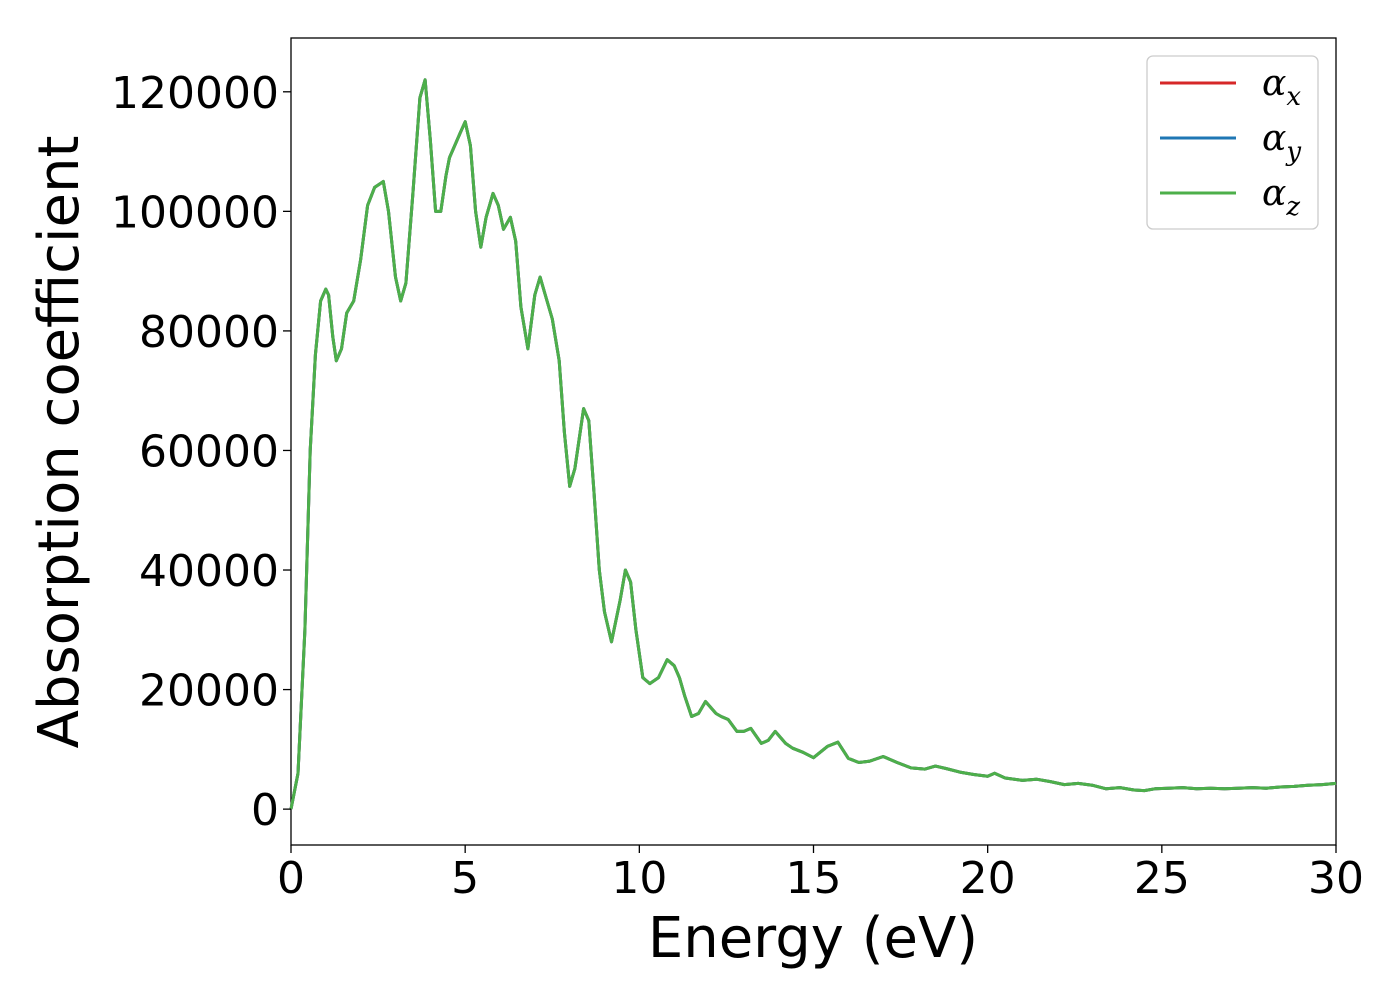 Image resolution: width=1400 pixels, height=1000 pixels. I want to click on x-tick-label: 30, so click(1336, 878).